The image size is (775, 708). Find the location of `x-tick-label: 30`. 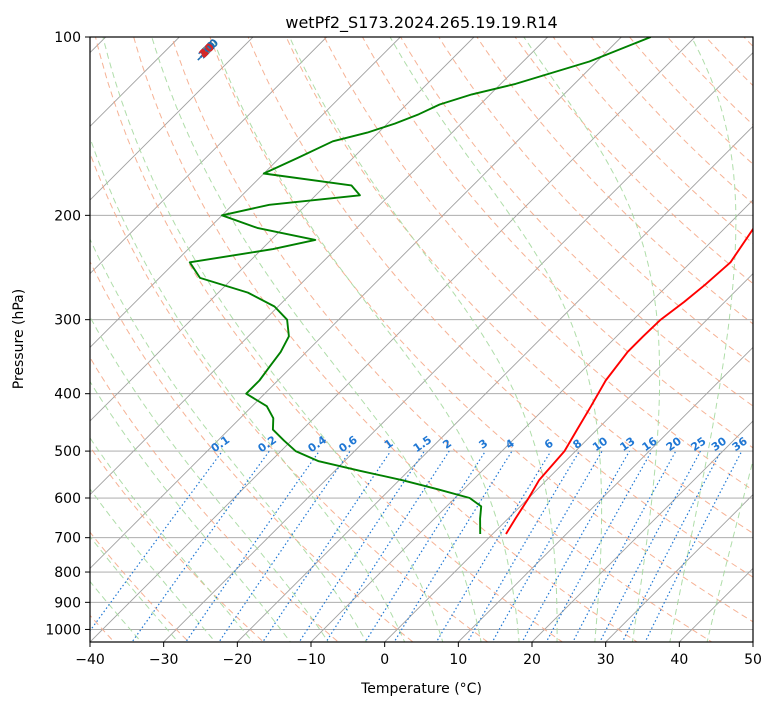

x-tick-label: 30 is located at coordinates (606, 660).